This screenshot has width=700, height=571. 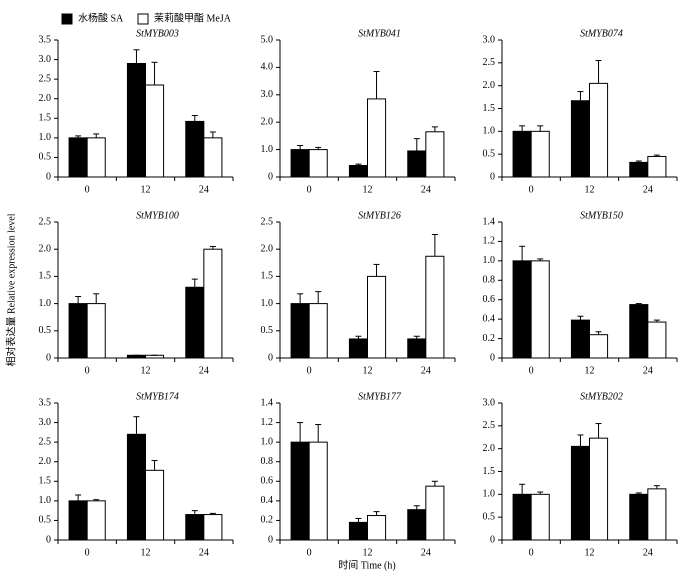 I want to click on legend-label: 茉莉酸甲酯 MeJA, so click(x=193, y=17).